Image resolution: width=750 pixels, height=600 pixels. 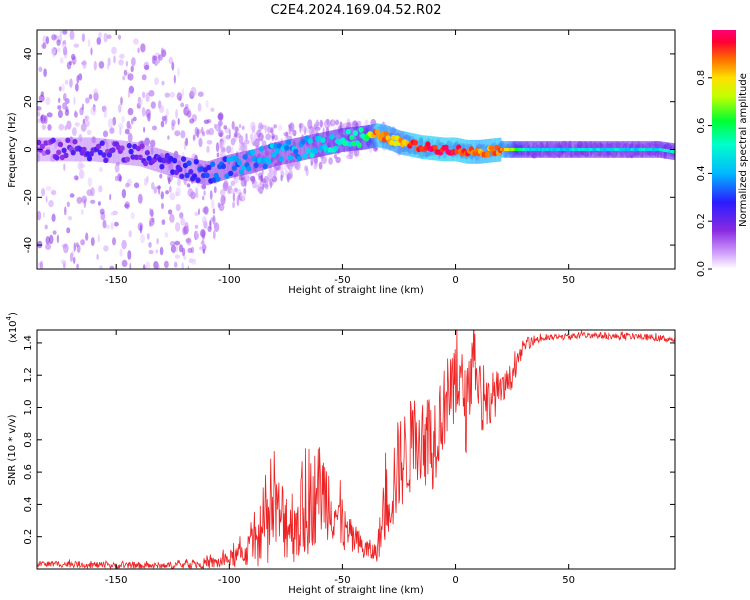 What do you see at coordinates (342, 580) in the screenshot?
I see `snr-x-tick-label: -50` at bounding box center [342, 580].